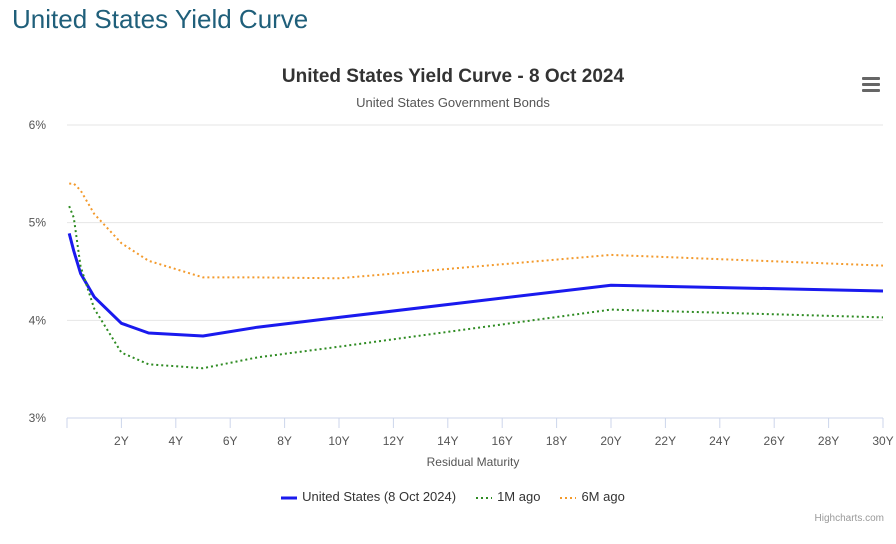  Describe the element at coordinates (393, 441) in the screenshot. I see `x-tick-label: 12Y` at that location.